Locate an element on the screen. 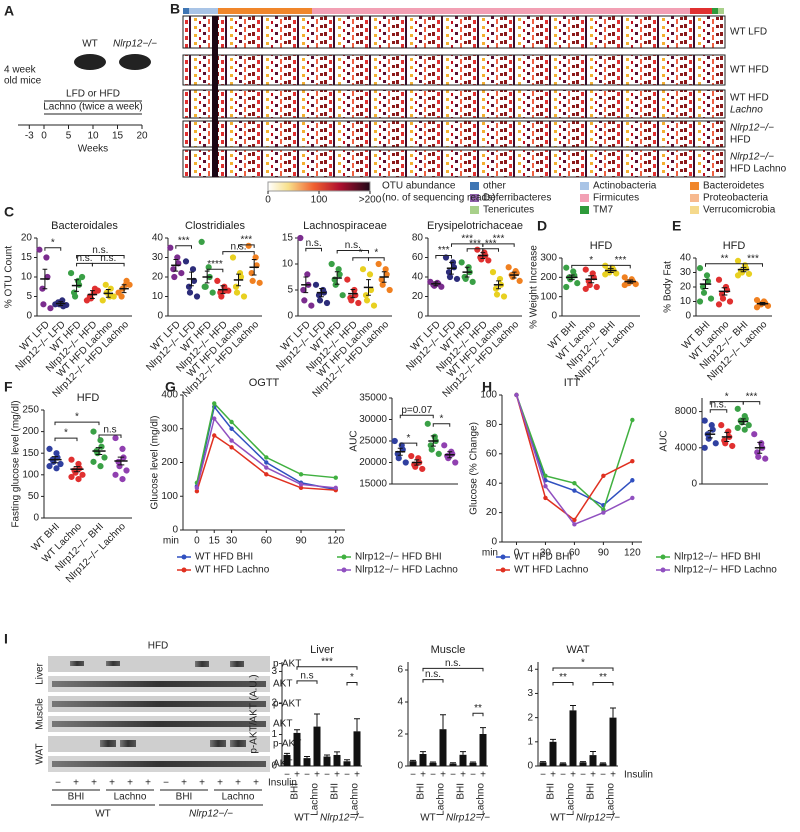 This screenshot has width=800, height=832. significance-label: n.s. is located at coordinates (433, 674).